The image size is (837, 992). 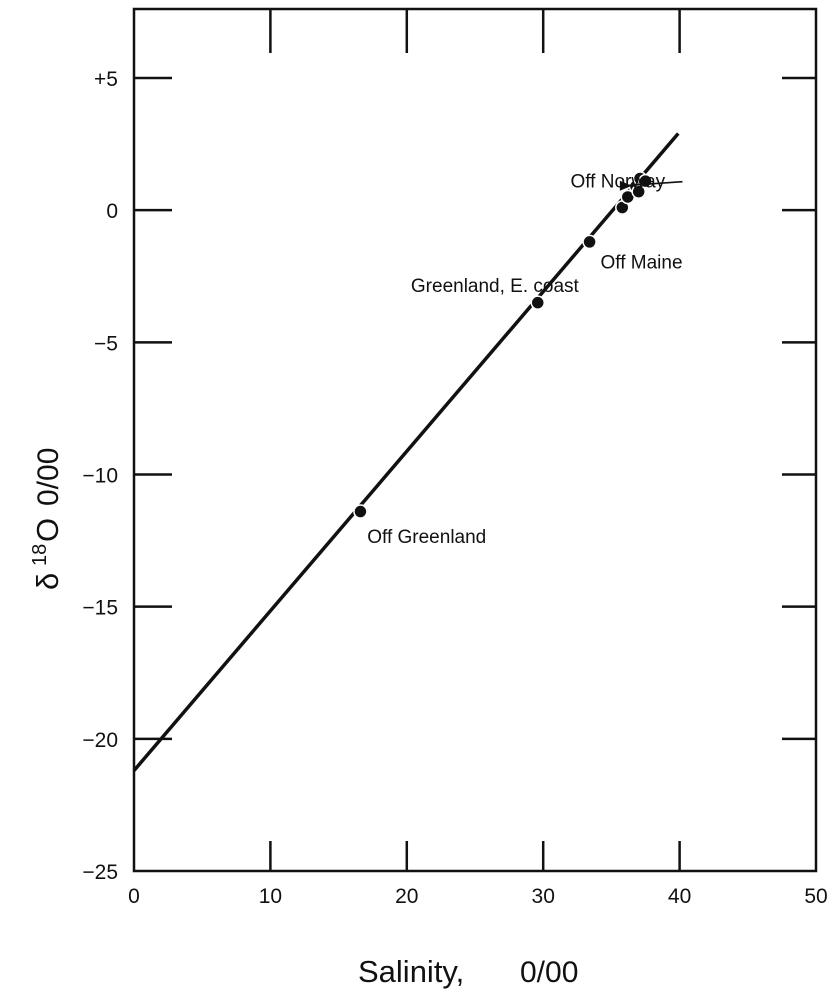 I want to click on x-tick-label: 50, so click(x=815, y=896).